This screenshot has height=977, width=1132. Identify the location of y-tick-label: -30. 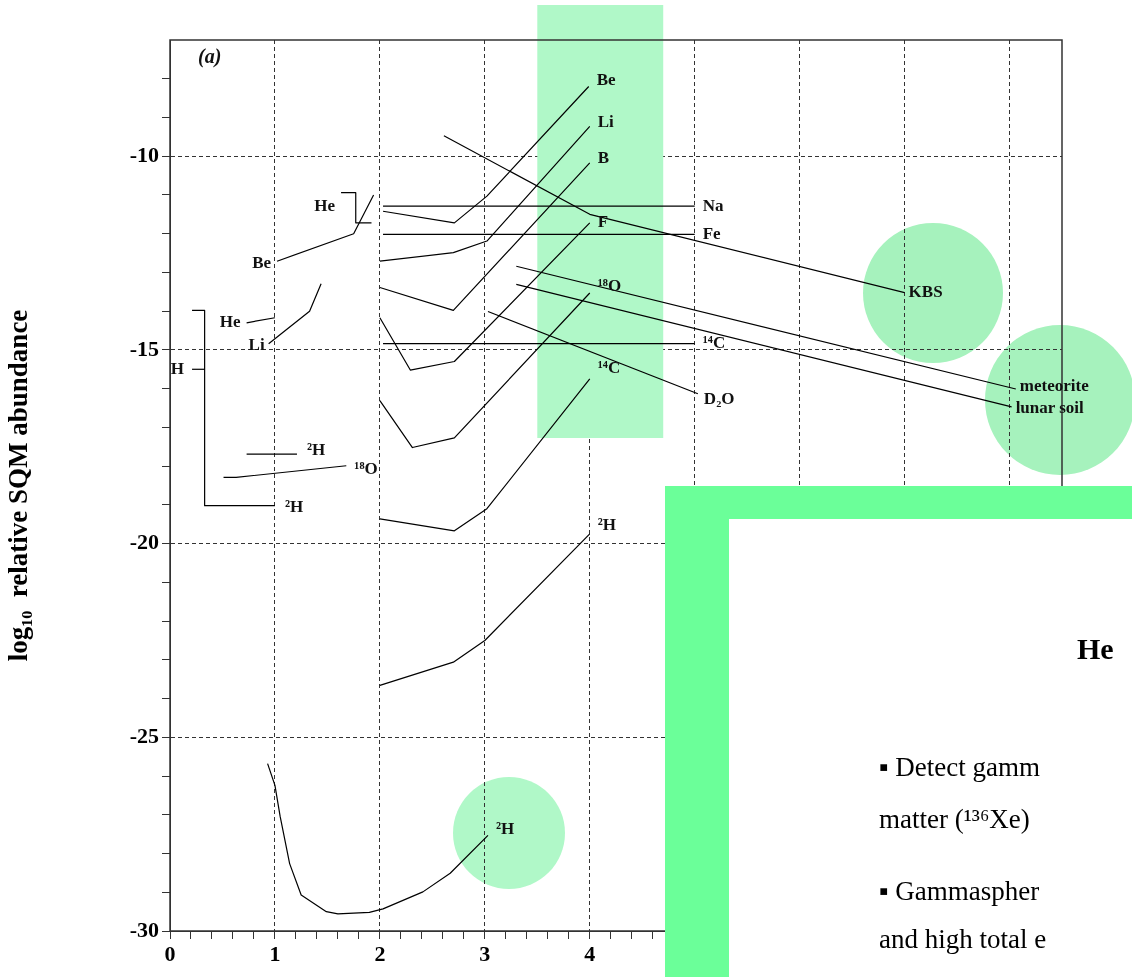
(144, 929).